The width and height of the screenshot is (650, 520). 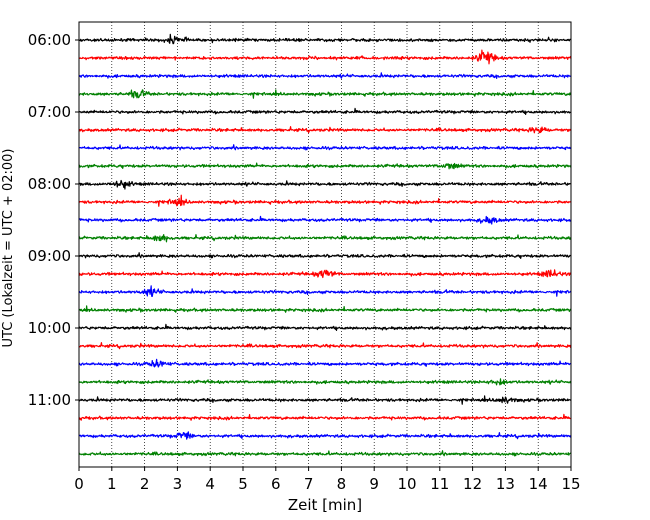 What do you see at coordinates (53, 220) in the screenshot?
I see `y-axis: 06:00 07:00 08:00 09:00 10:00 11:00` at bounding box center [53, 220].